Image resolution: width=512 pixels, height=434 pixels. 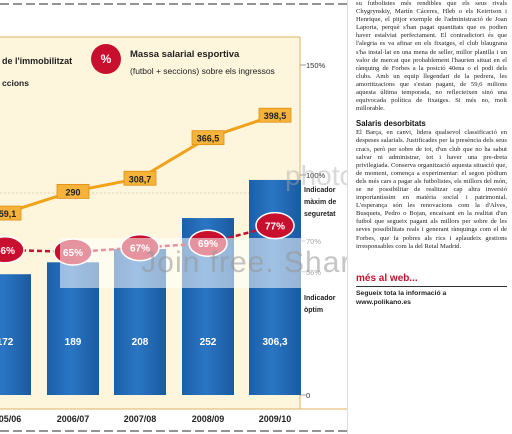 I want to click on bar-value-label: 252, so click(x=208, y=342).